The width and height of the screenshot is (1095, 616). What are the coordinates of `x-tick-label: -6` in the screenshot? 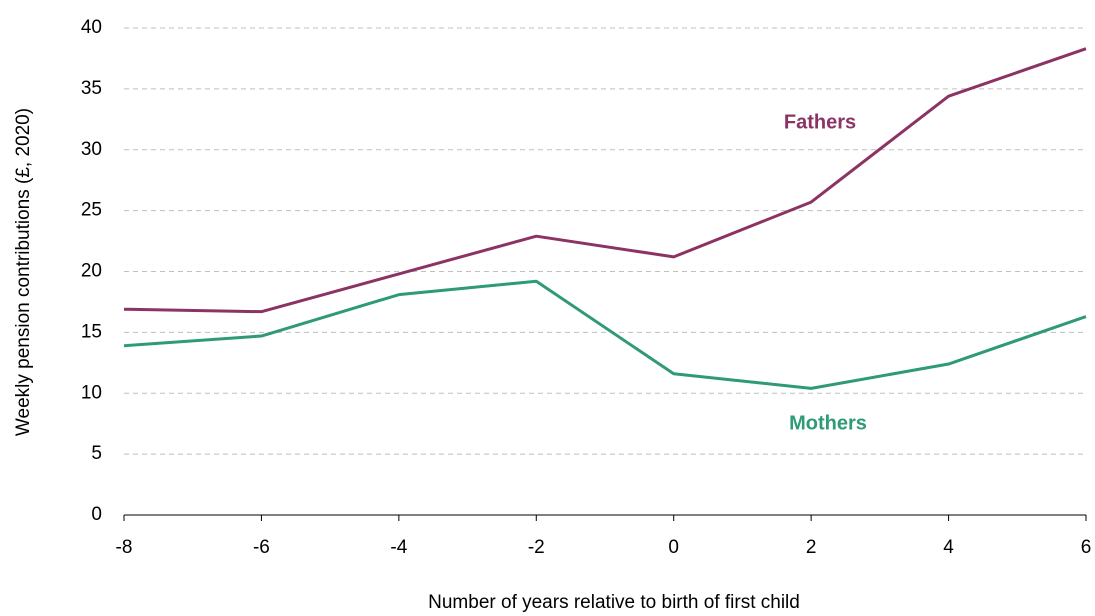 It's located at (261, 547).